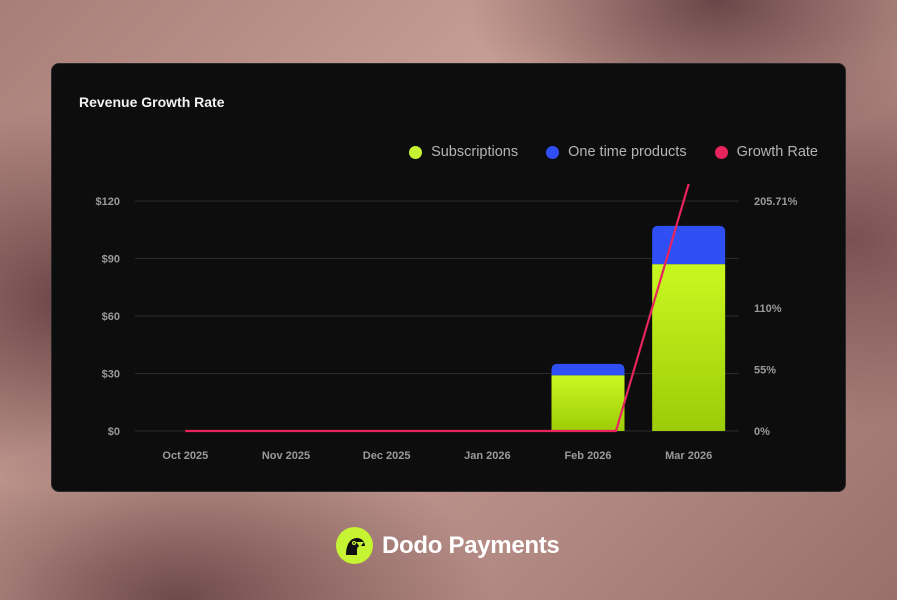  I want to click on y-left-tick-label: $0, so click(114, 432).